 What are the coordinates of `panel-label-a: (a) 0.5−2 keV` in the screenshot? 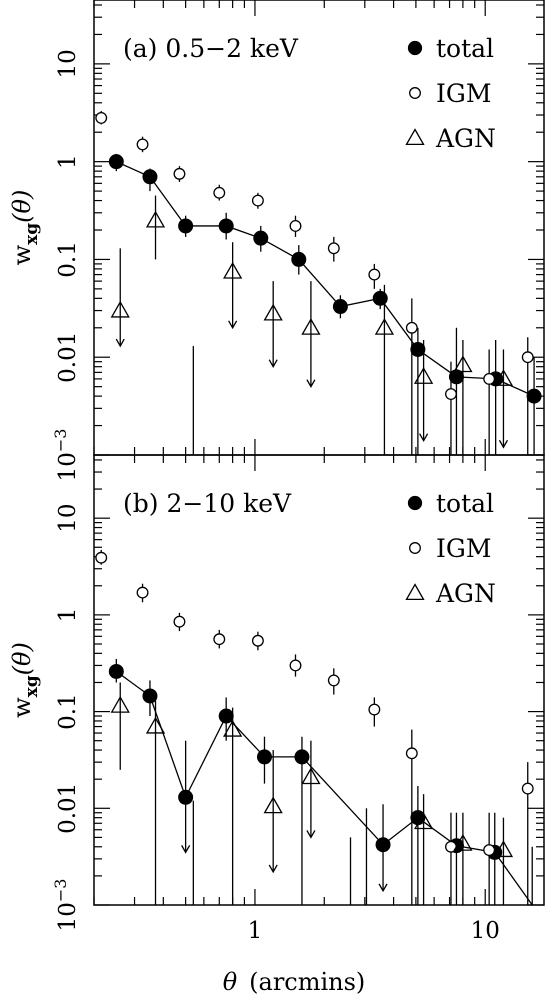 It's located at (211, 48).